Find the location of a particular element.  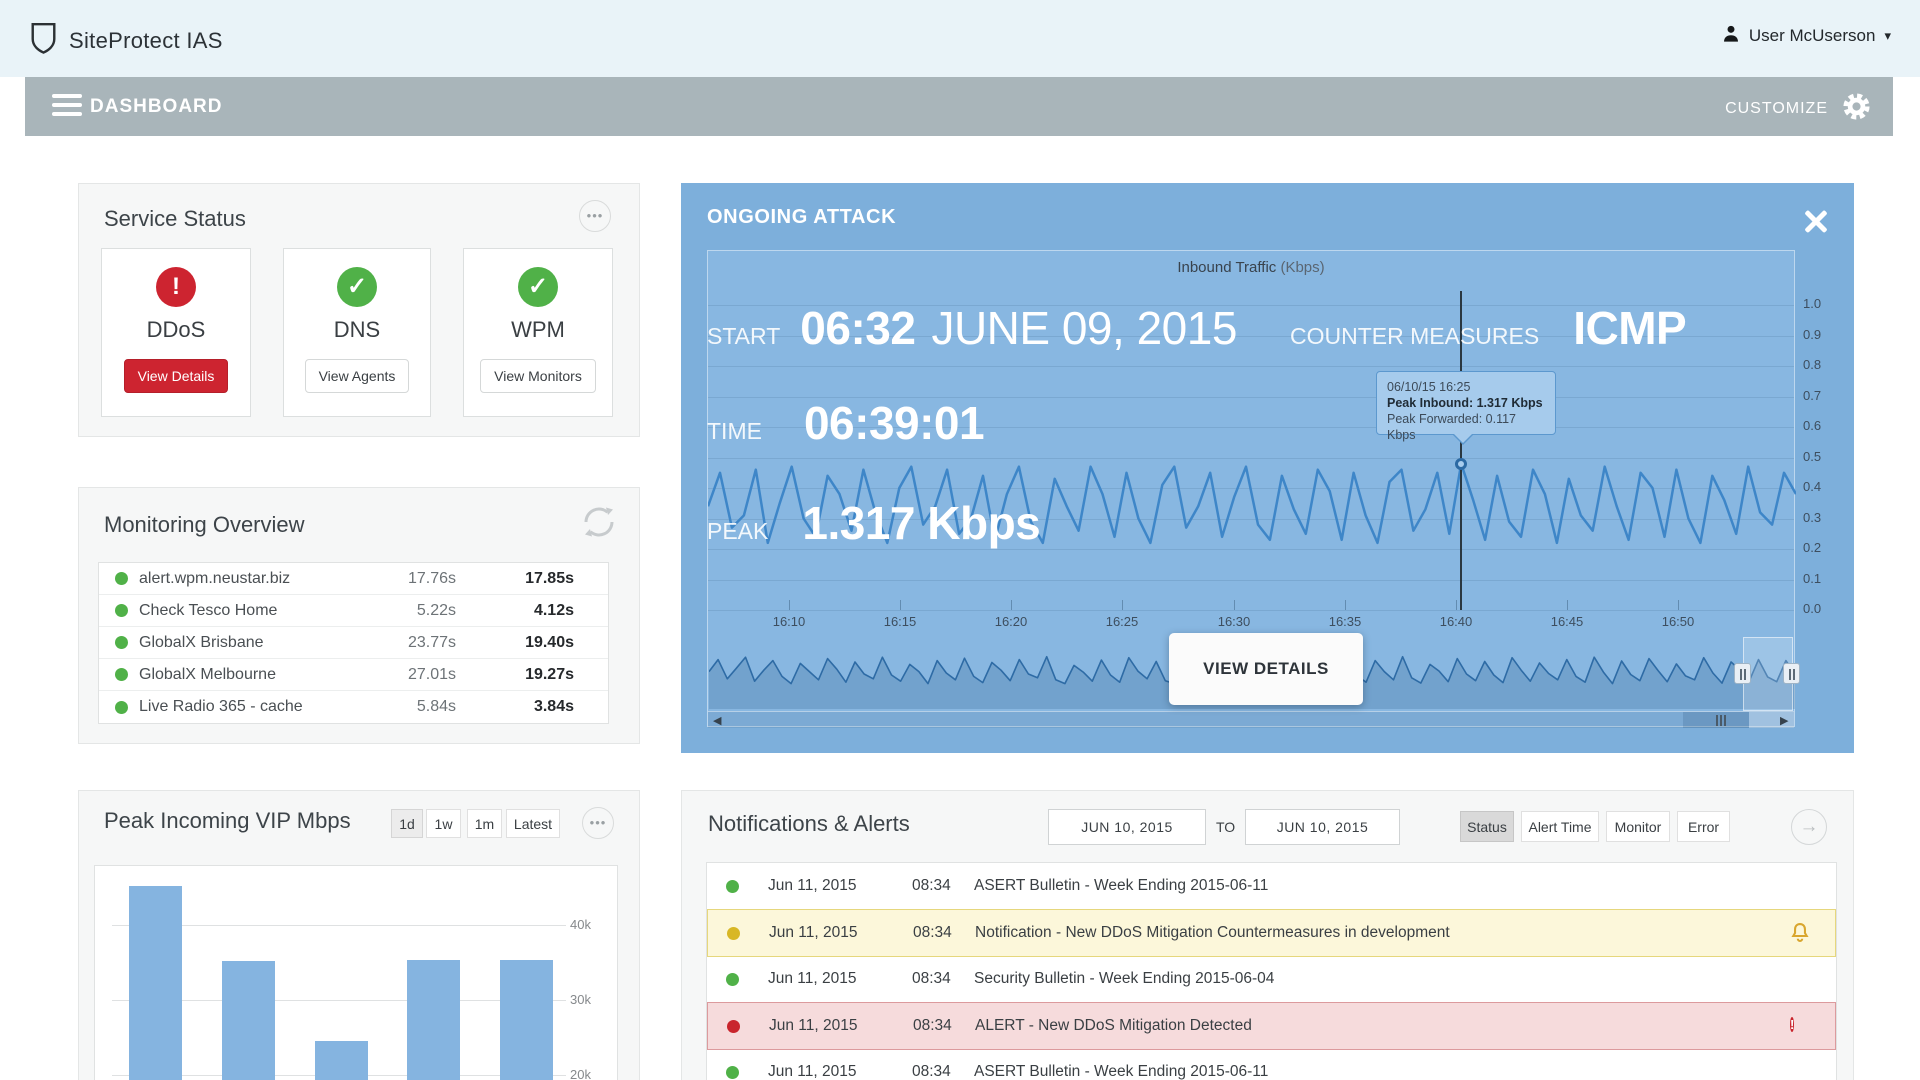

close-icon is located at coordinates (1816, 221).